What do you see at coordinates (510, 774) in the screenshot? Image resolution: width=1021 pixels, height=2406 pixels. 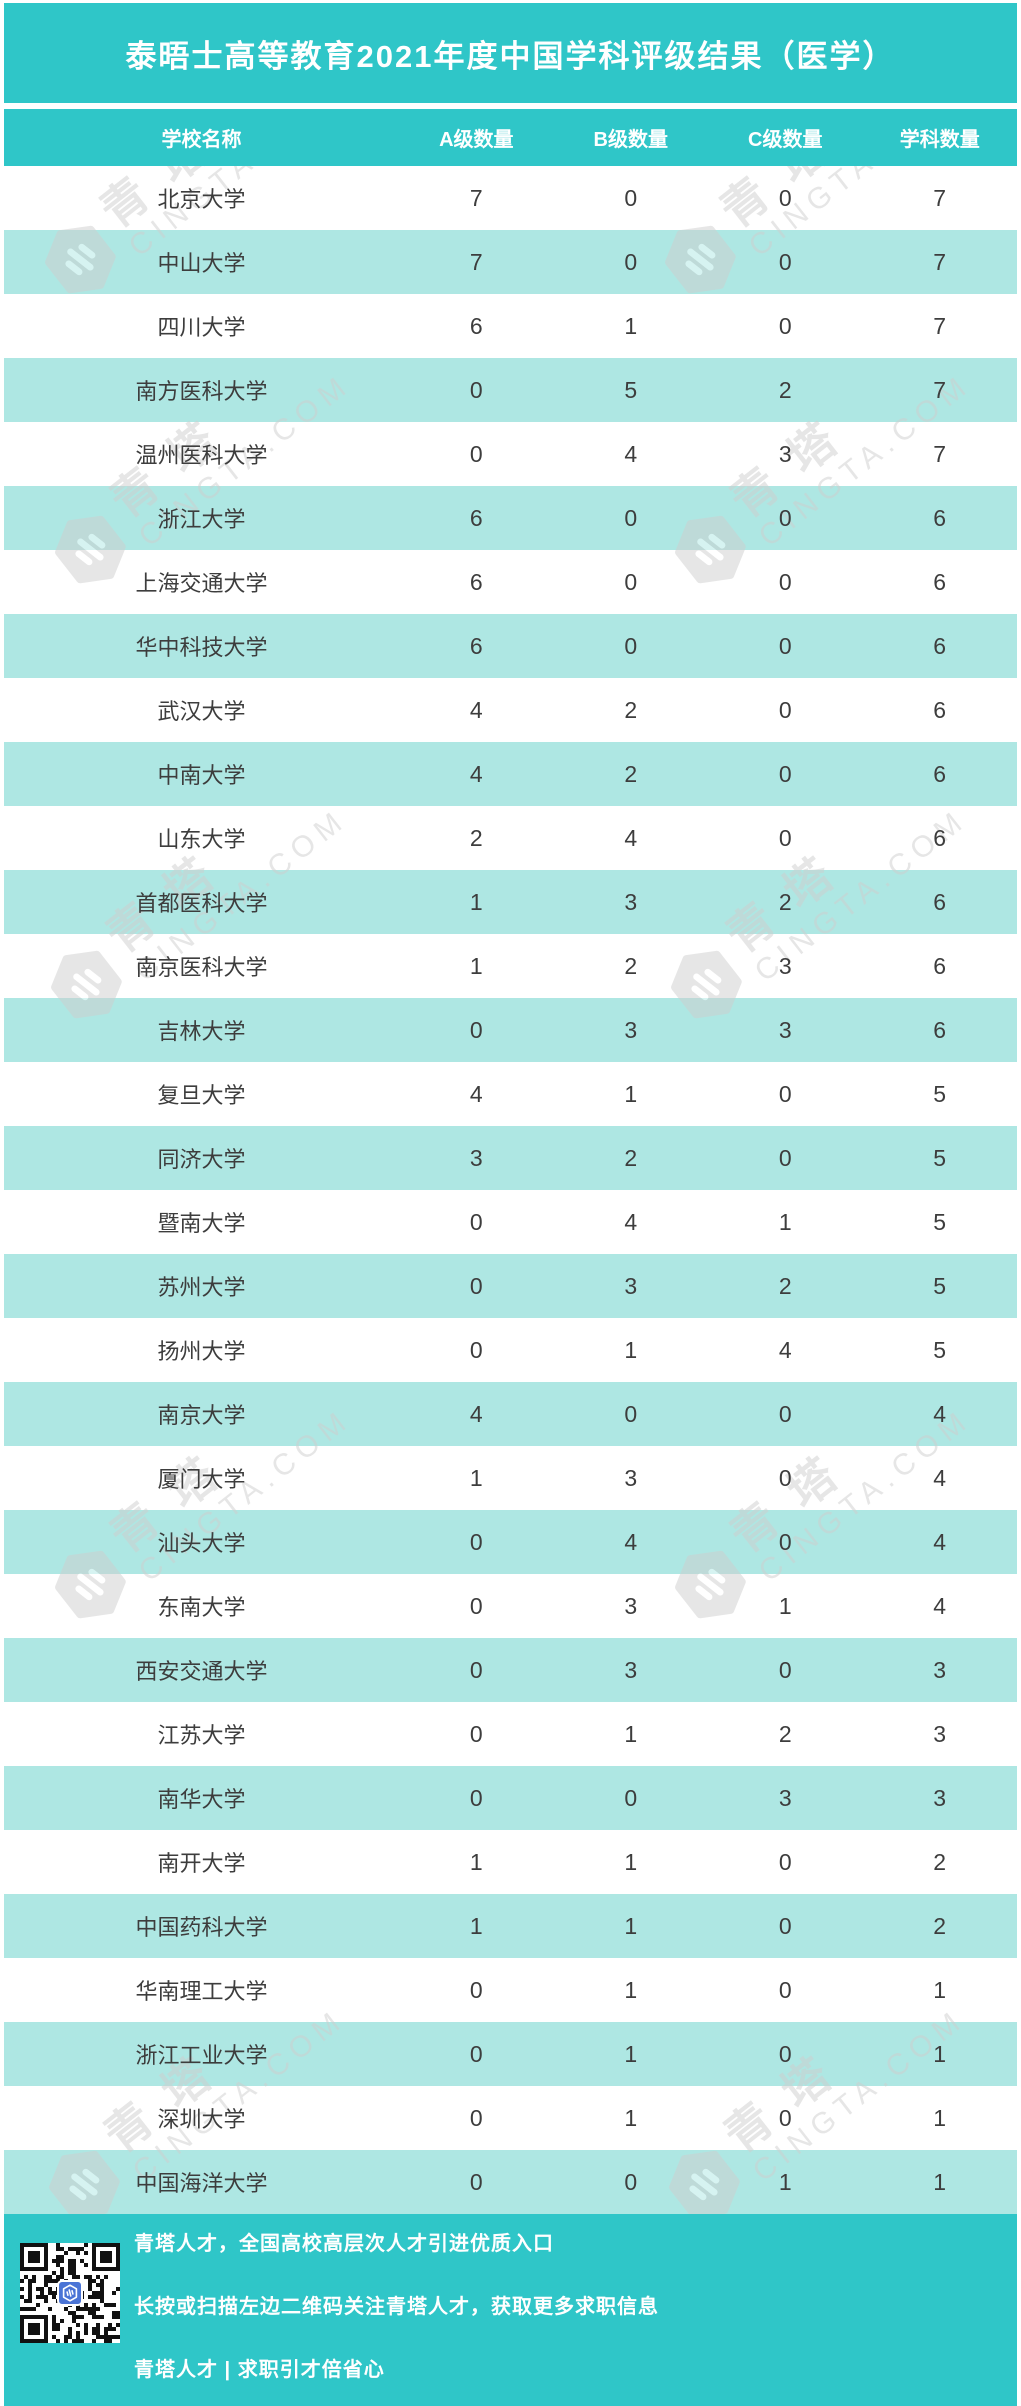 I see `table-row: 中南大学 4 2 0 6` at bounding box center [510, 774].